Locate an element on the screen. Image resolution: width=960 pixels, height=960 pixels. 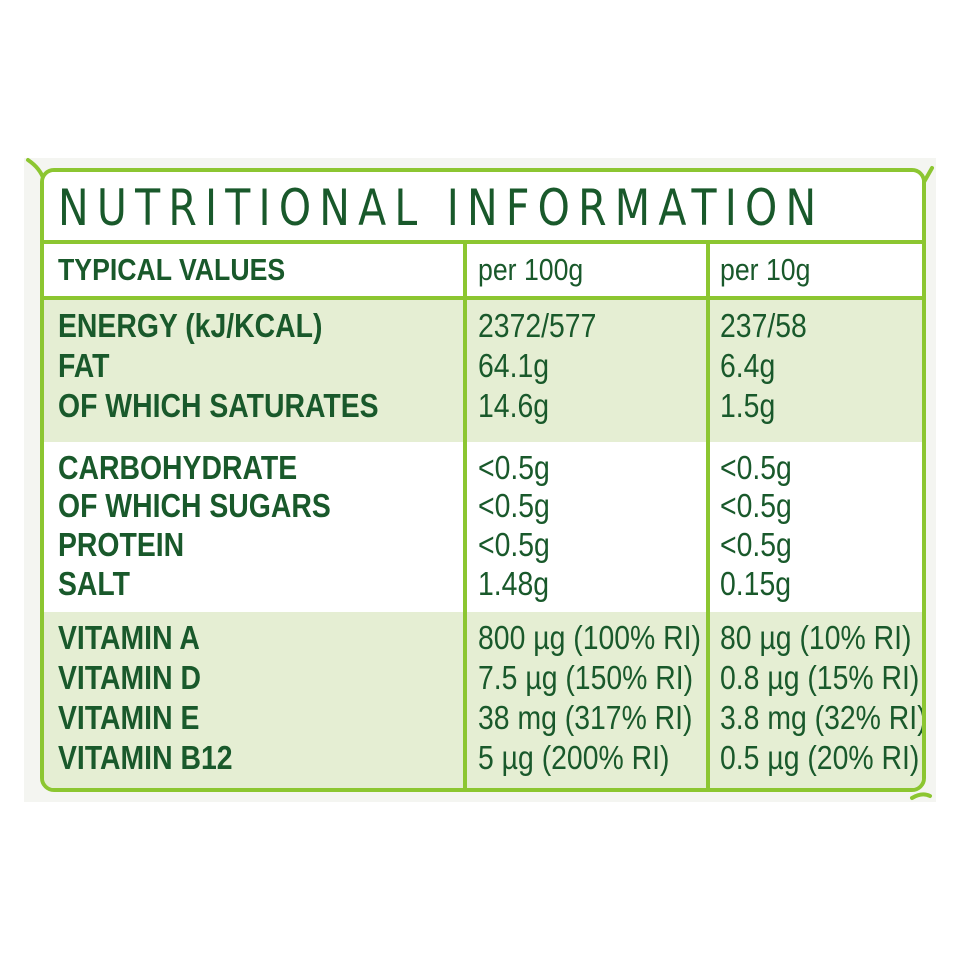
row-per-10g: 3.8 mg (32% RI) is located at coordinates (823, 717).